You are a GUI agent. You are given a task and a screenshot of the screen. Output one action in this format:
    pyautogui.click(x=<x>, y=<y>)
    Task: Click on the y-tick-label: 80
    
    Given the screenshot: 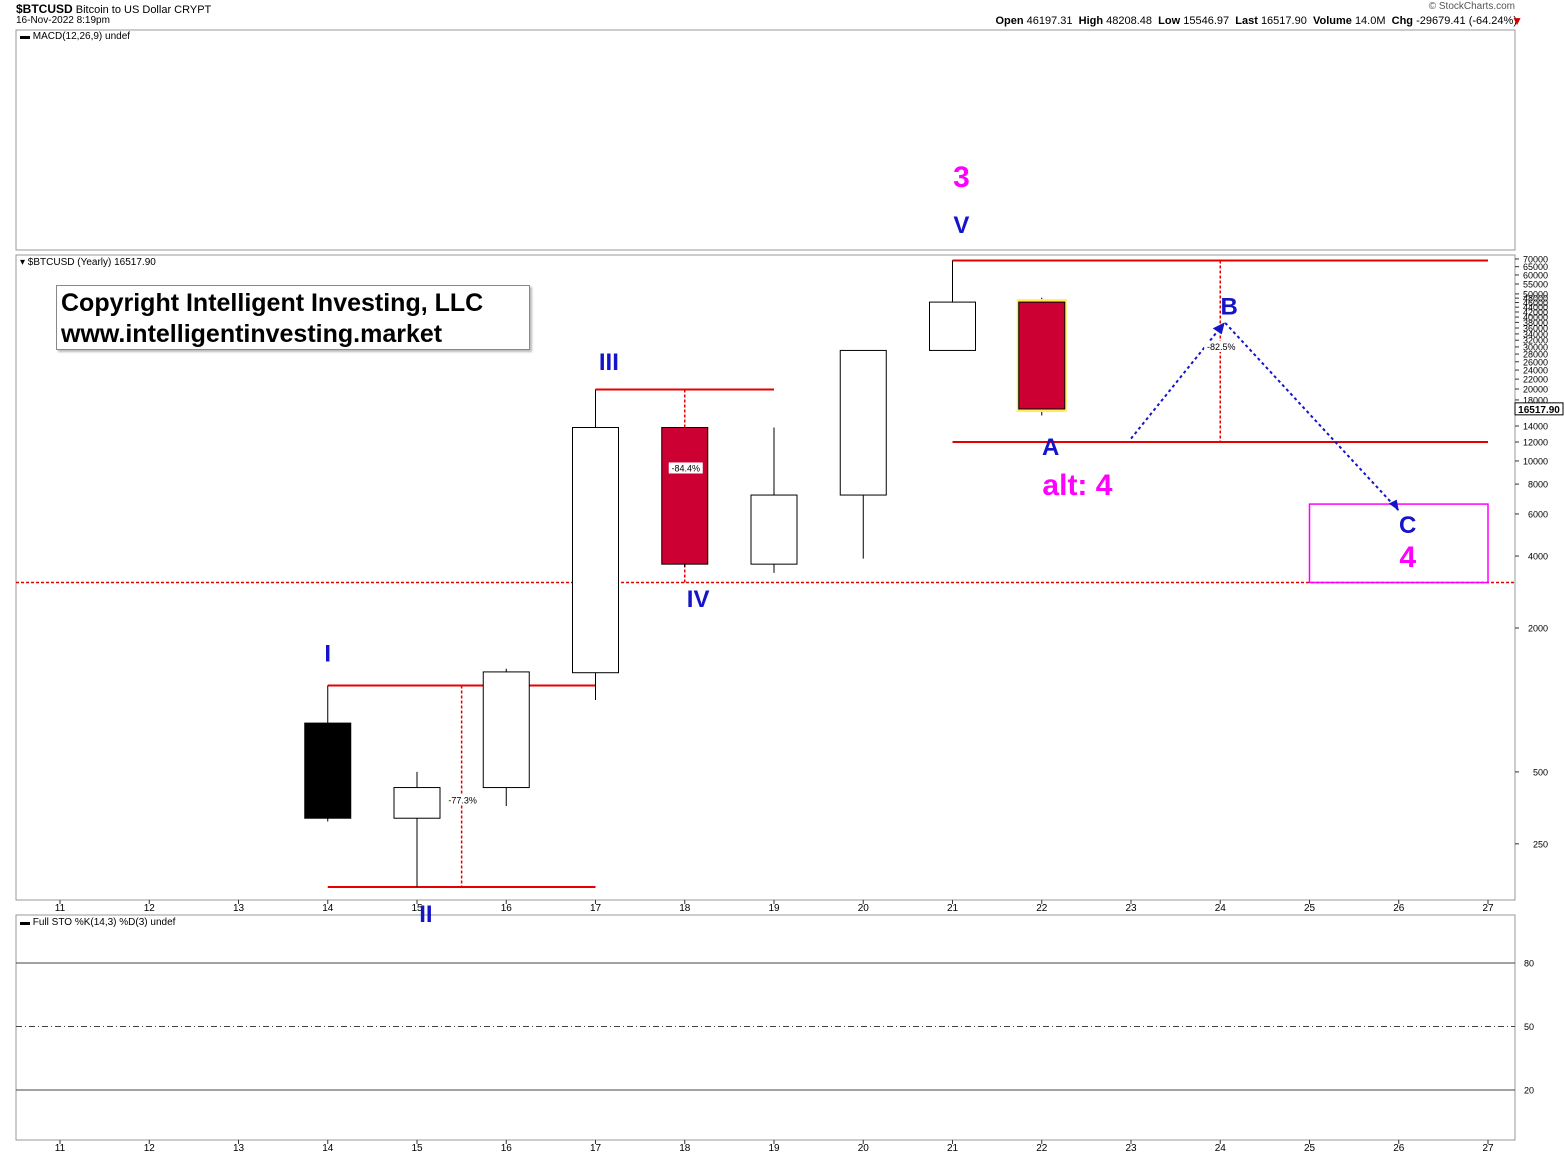 What is the action you would take?
    pyautogui.click(x=1529, y=964)
    